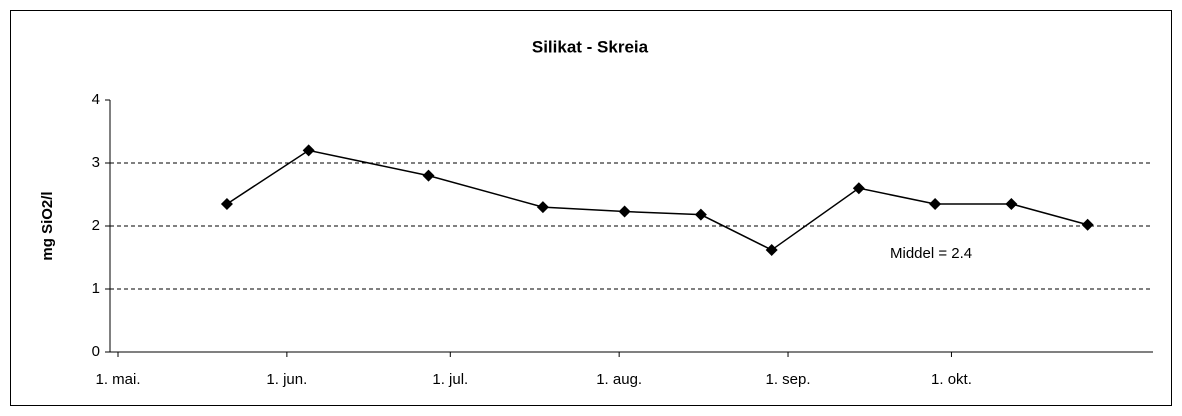 This screenshot has height=416, width=1182. What do you see at coordinates (96, 288) in the screenshot?
I see `y-tick-label: 1` at bounding box center [96, 288].